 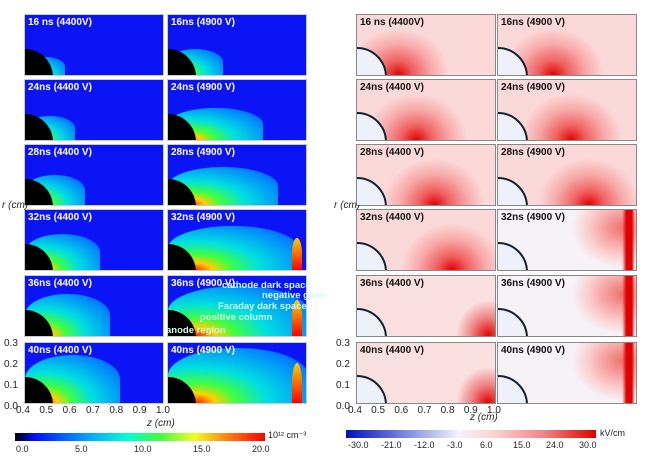 I want to click on density-unit: 10¹² cm⁻³, so click(x=287, y=435).